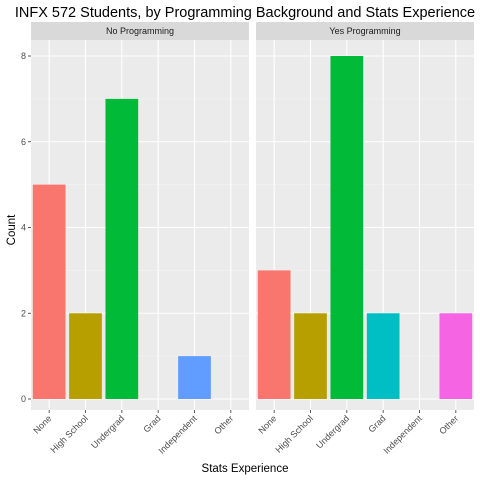 The height and width of the screenshot is (480, 480). I want to click on y-tick-label: 2, so click(23, 313).